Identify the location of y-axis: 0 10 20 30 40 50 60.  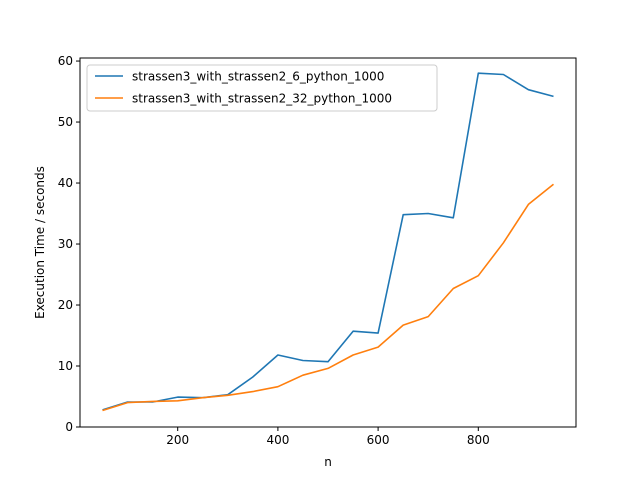
(69, 244).